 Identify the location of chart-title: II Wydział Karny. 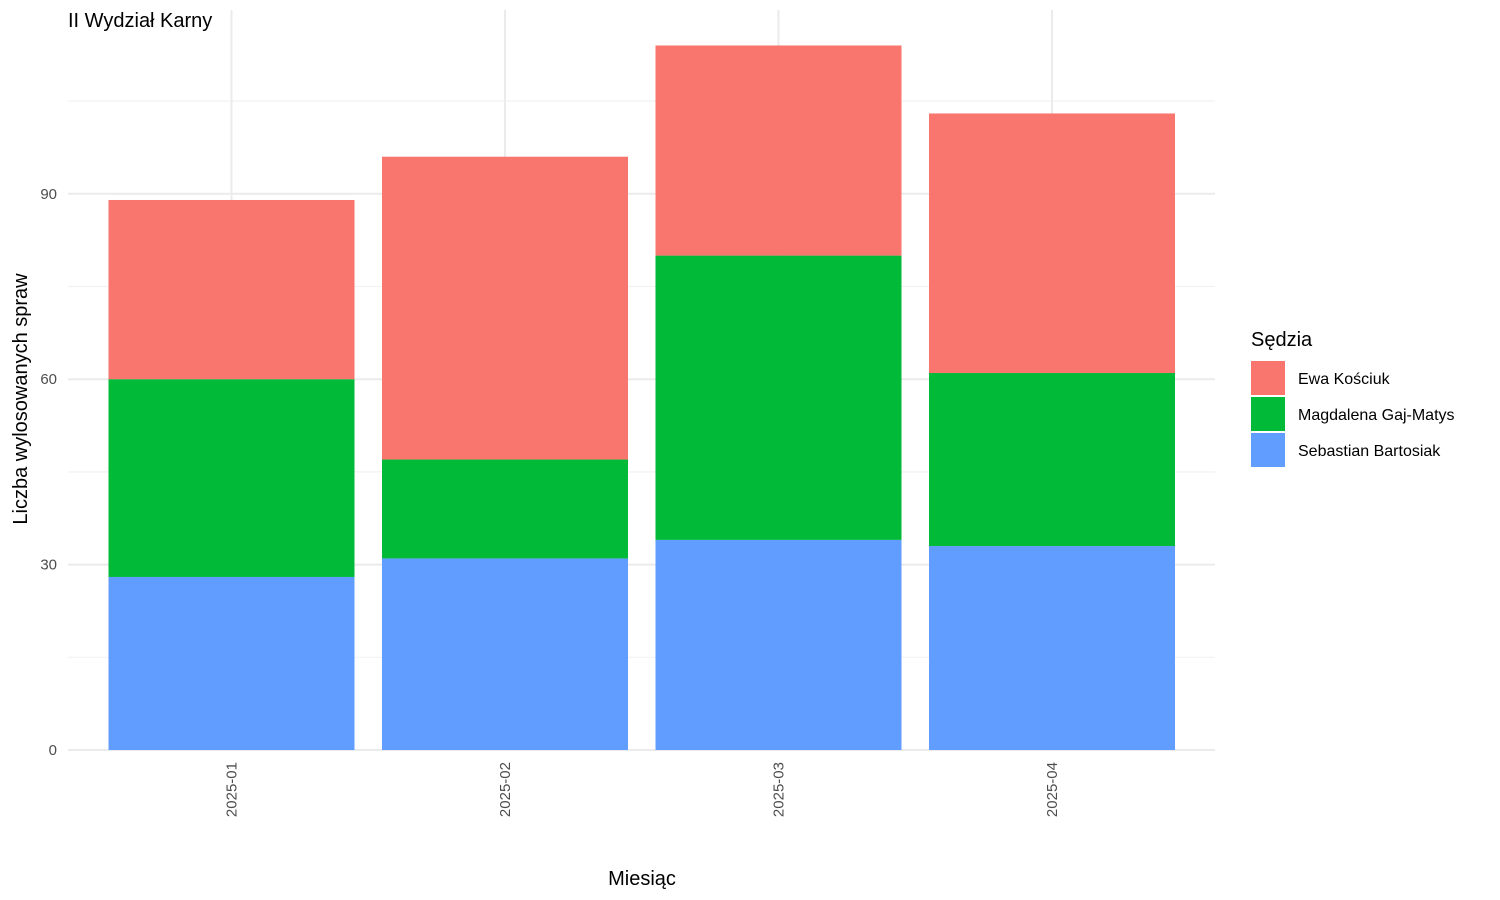
(140, 21).